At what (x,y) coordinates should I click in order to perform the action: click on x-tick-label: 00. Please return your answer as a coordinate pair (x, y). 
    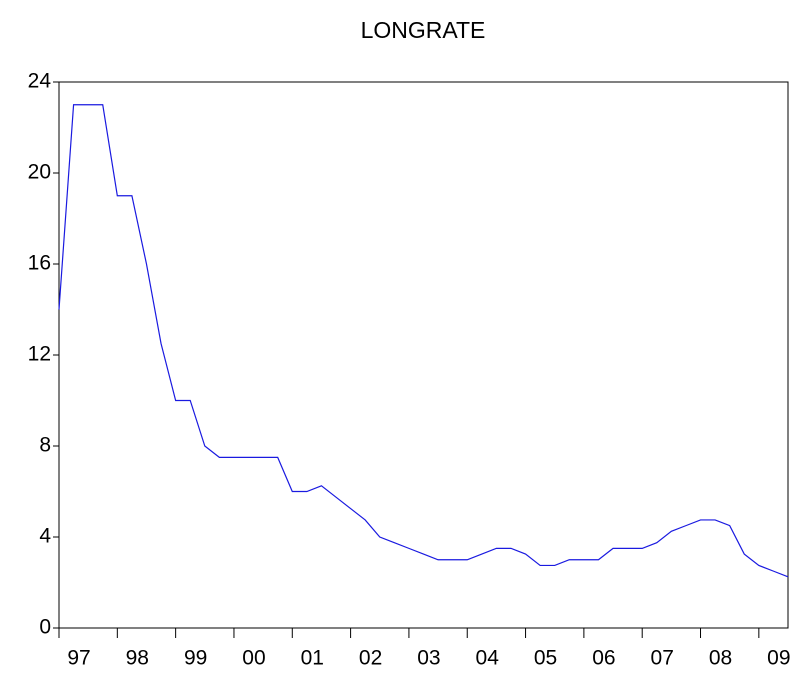
    Looking at the image, I should click on (253, 658).